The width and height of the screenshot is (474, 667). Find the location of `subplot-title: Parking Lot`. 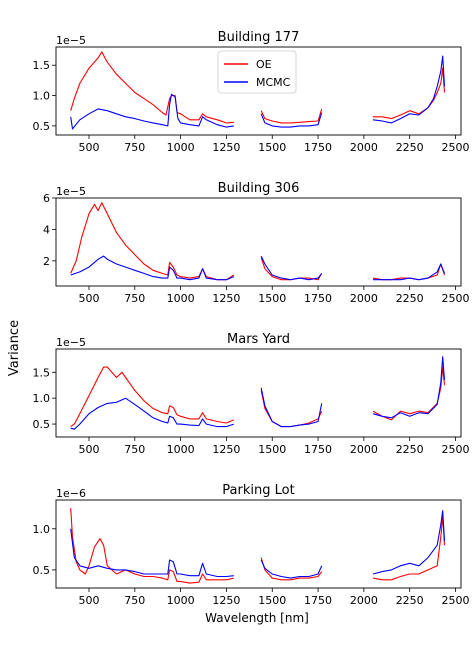

subplot-title: Parking Lot is located at coordinates (258, 490).